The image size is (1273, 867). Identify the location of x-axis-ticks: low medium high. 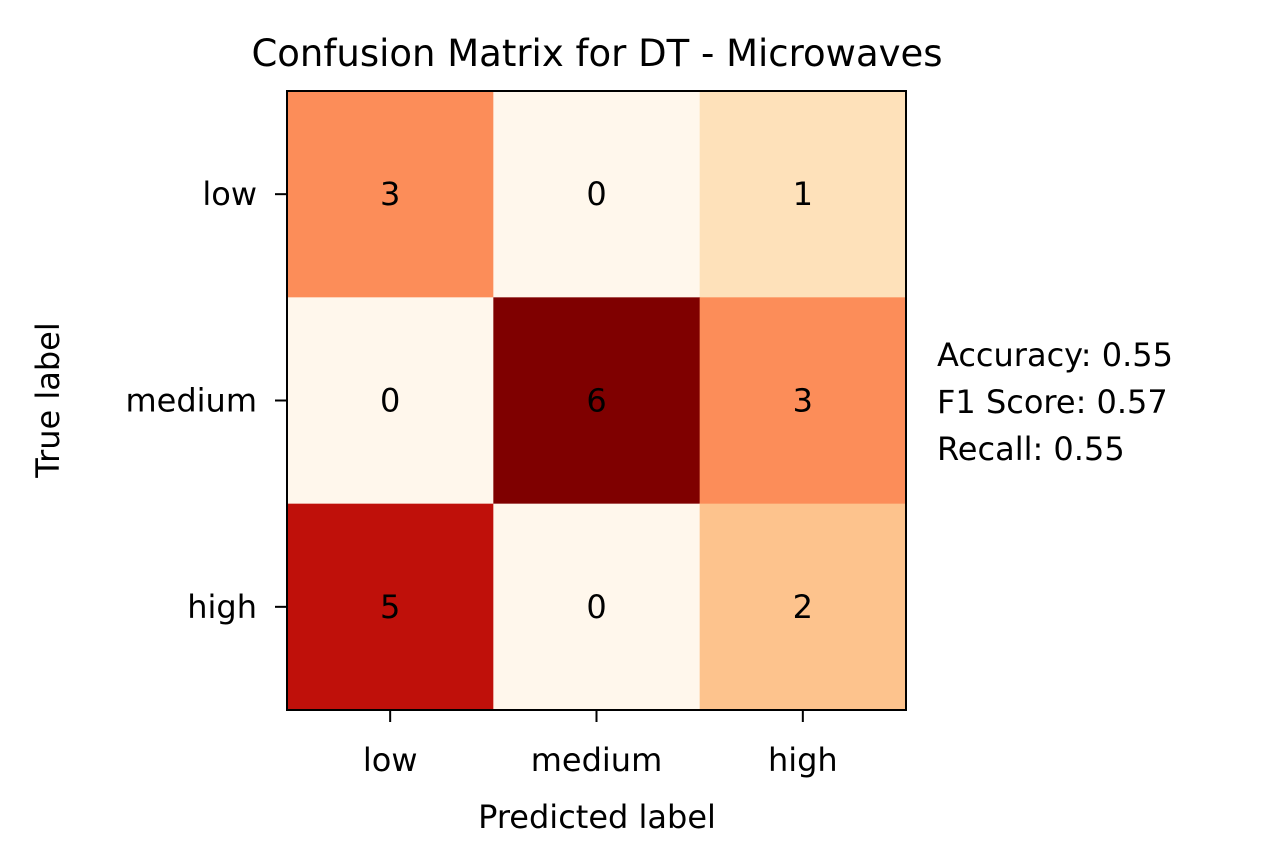
(600, 744).